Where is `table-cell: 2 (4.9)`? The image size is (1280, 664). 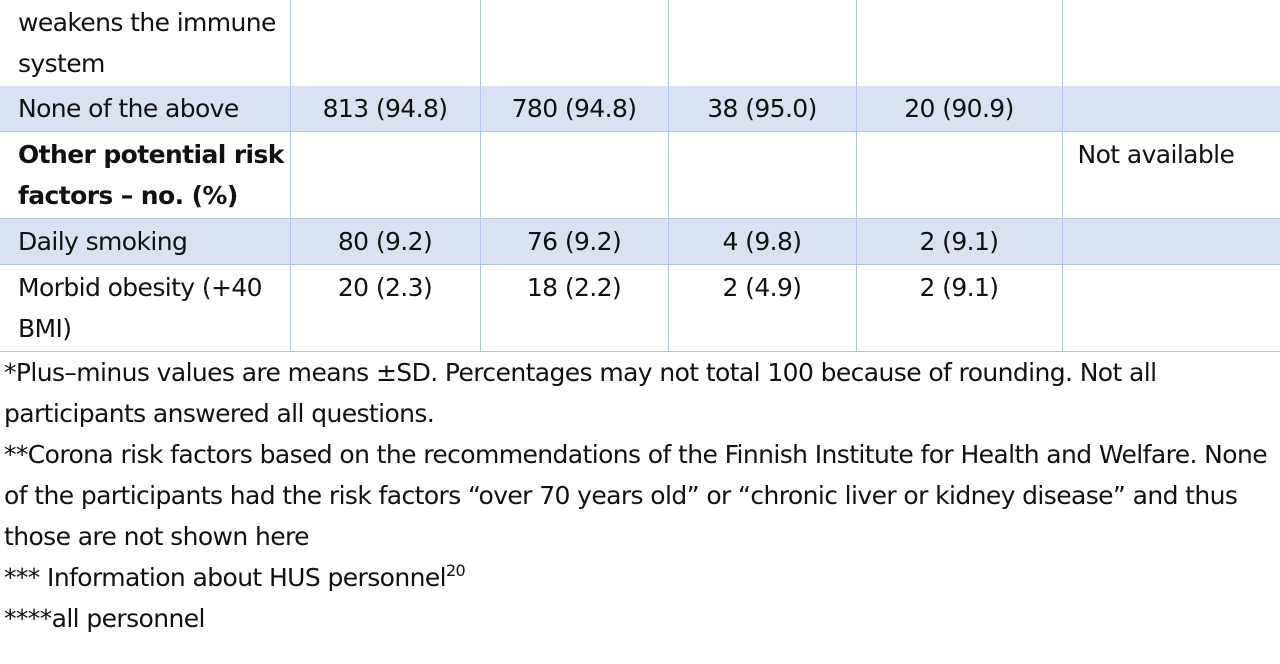 table-cell: 2 (4.9) is located at coordinates (762, 308).